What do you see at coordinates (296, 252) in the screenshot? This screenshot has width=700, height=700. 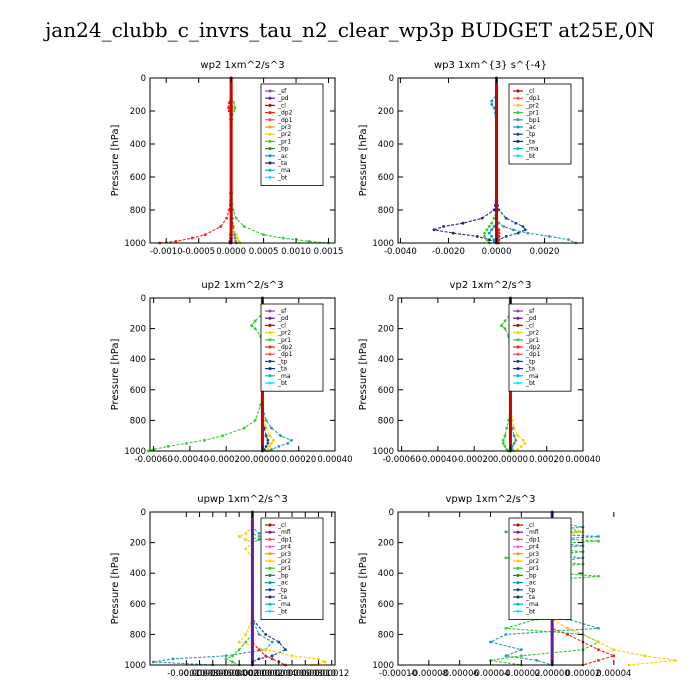 I see `x-tick-label: 0.0010` at bounding box center [296, 252].